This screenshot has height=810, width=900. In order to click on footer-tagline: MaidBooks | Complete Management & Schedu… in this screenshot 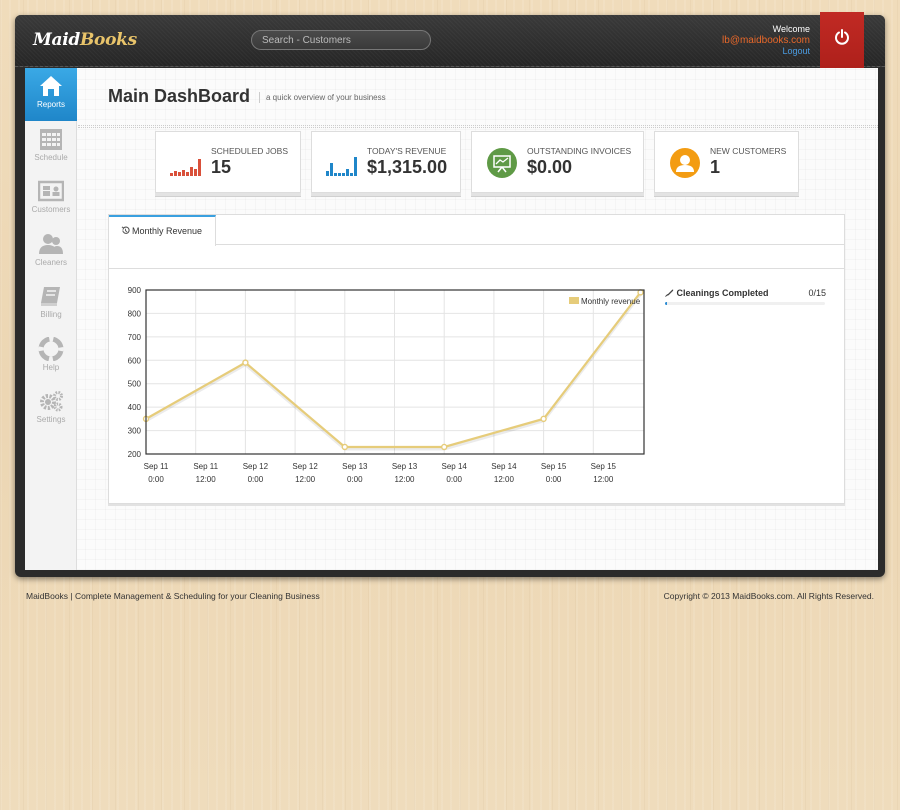, I will do `click(173, 596)`.